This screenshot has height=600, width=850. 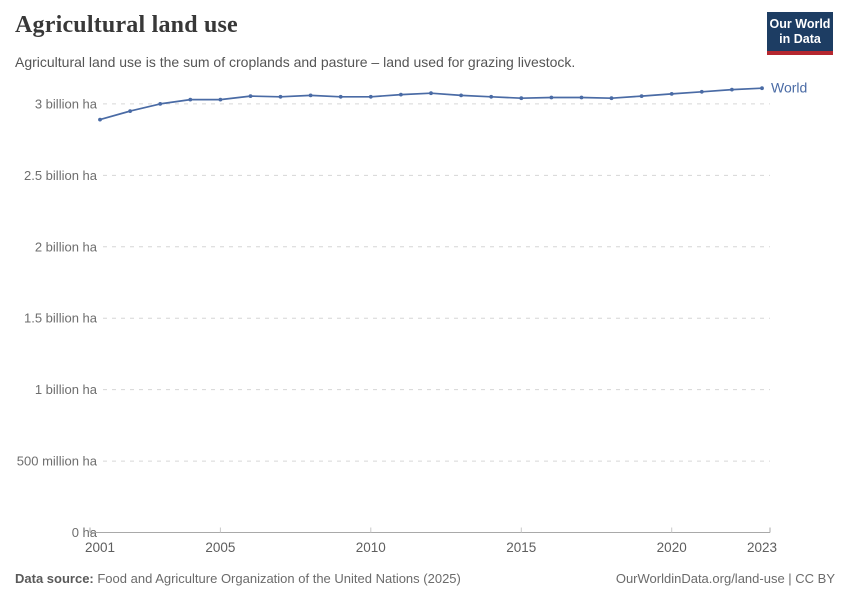 What do you see at coordinates (61, 175) in the screenshot?
I see `y-axis-tick-label: 2.5 billion ha` at bounding box center [61, 175].